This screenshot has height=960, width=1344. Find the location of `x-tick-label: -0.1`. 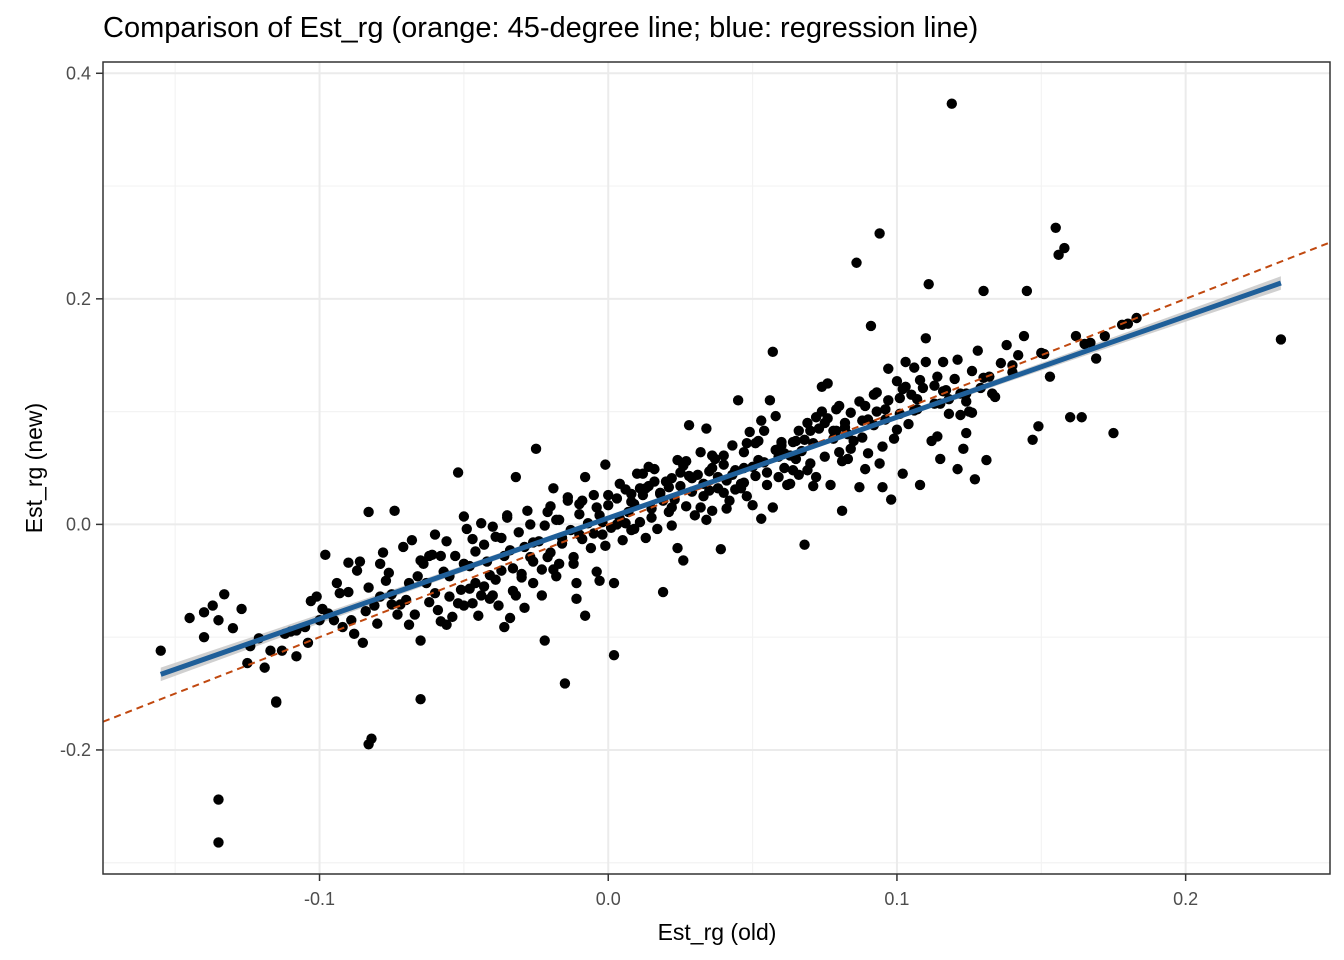

x-tick-label: -0.1 is located at coordinates (319, 899).